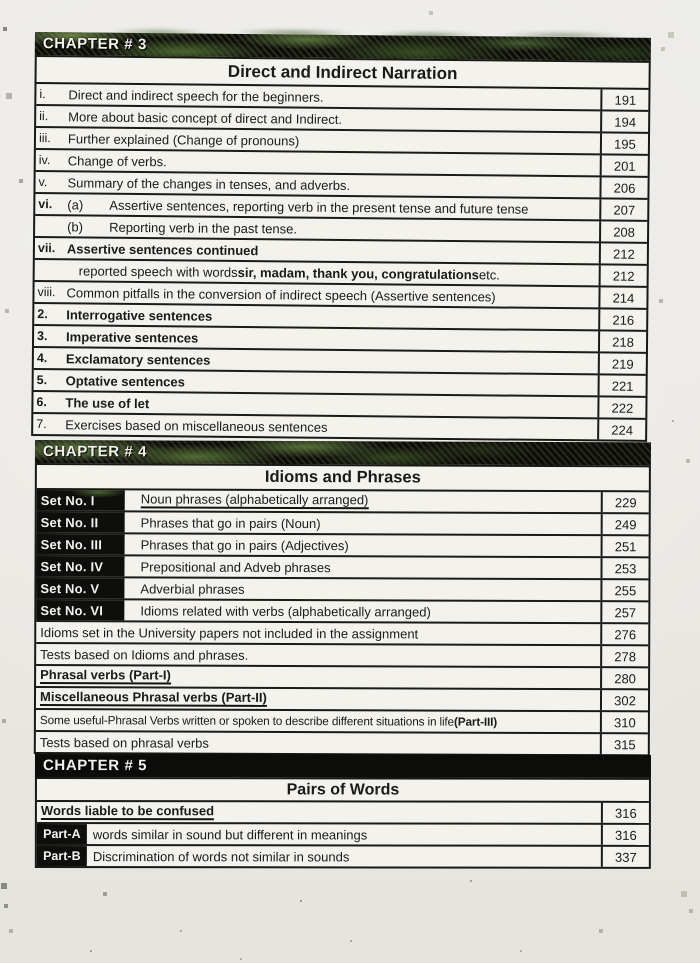 The height and width of the screenshot is (963, 700). What do you see at coordinates (153, 698) in the screenshot?
I see `row-text: Miscellaneous Phrasal verbs (Part-II)` at bounding box center [153, 698].